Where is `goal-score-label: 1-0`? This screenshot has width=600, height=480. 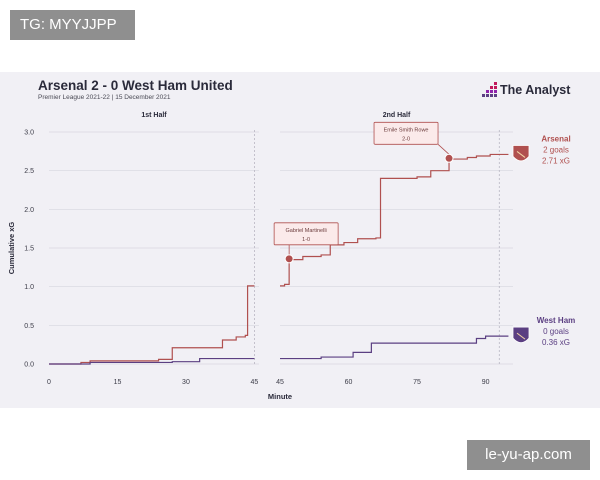
goal-score-label: 1-0 is located at coordinates (306, 240).